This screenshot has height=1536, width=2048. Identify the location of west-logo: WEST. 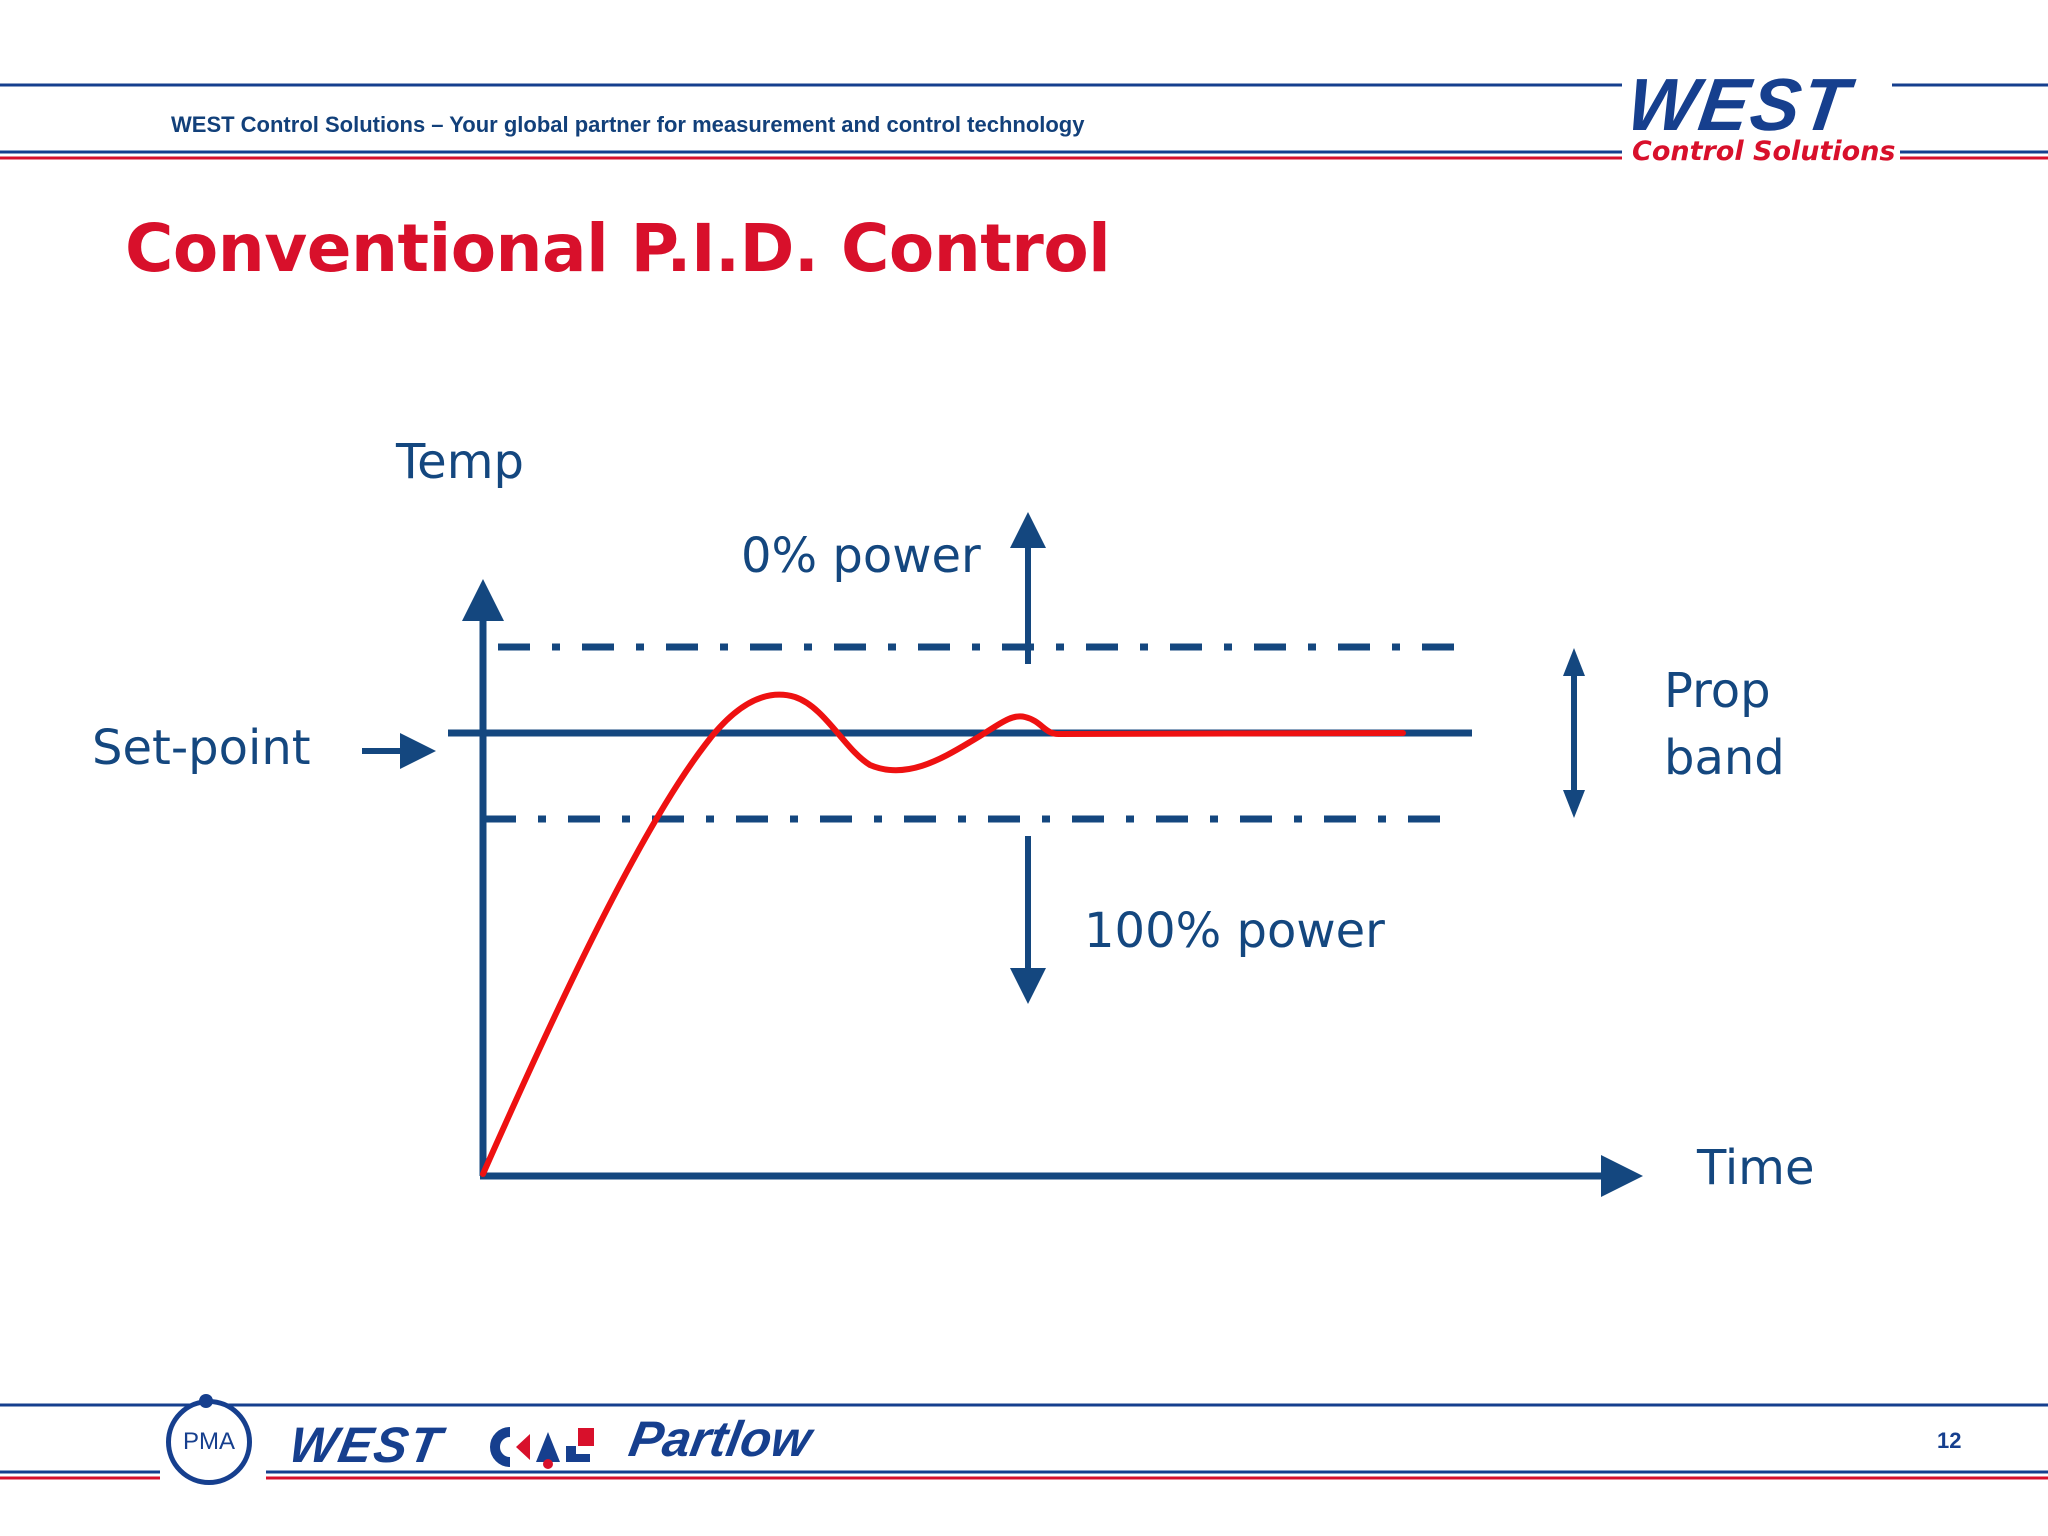
(1739, 104).